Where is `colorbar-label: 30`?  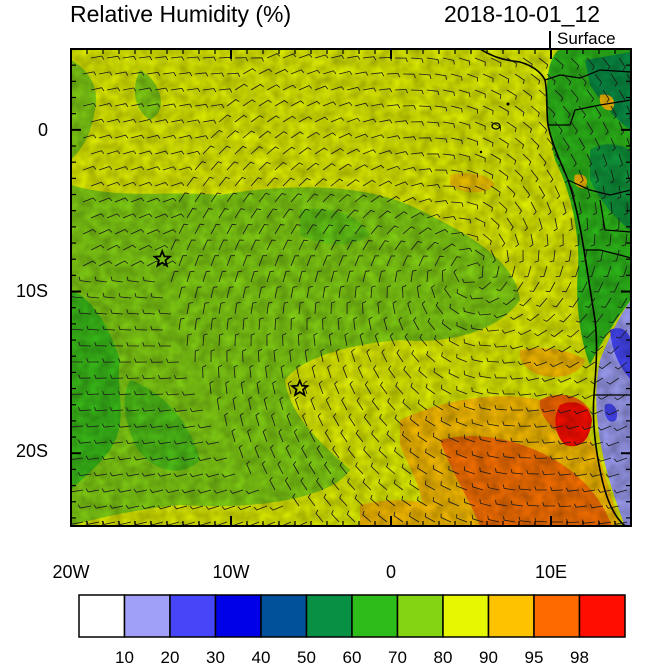 colorbar-label: 30 is located at coordinates (215, 657).